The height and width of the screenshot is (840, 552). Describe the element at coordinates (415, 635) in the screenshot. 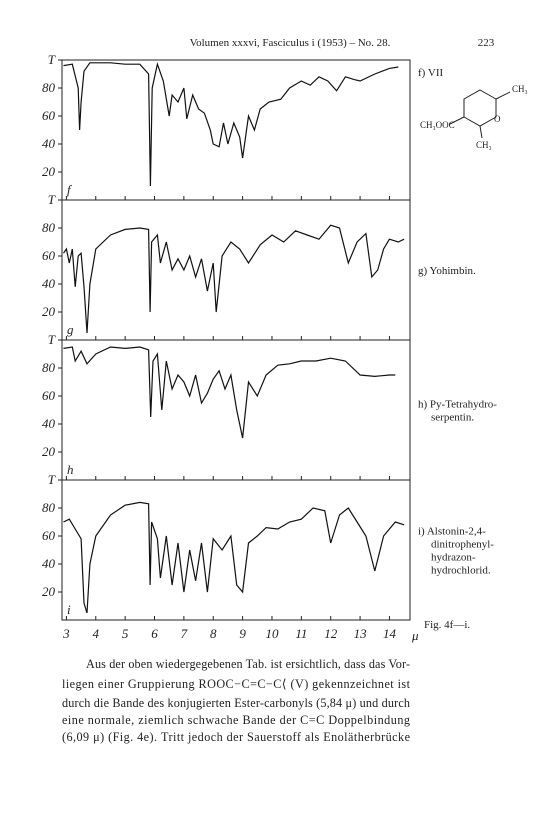

I see `x-axis-label: μ` at that location.